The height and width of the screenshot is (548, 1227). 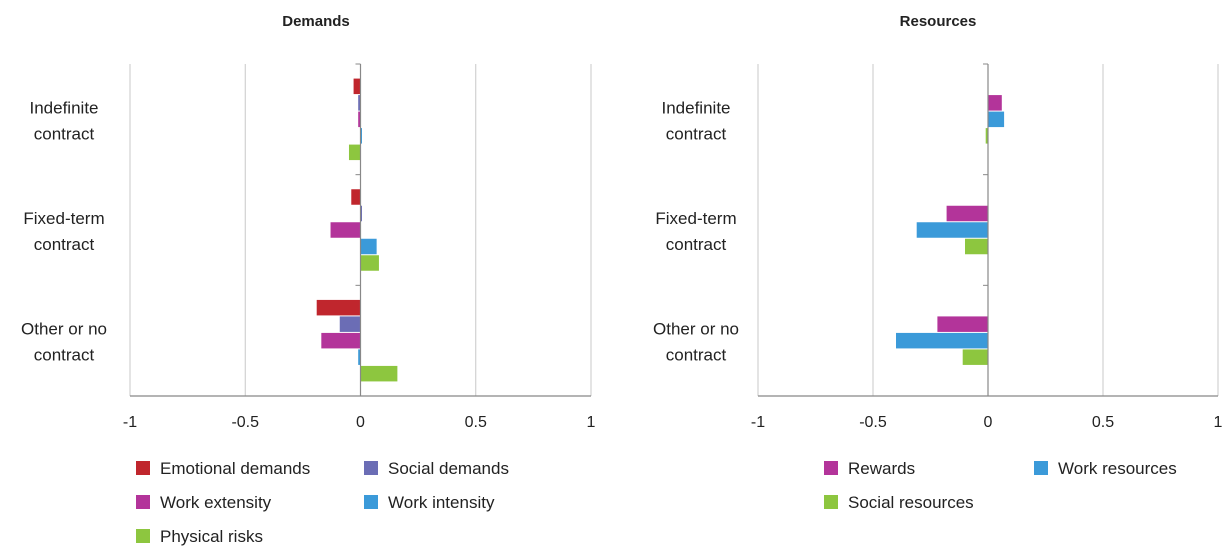 I want to click on chart-title: Resources, so click(x=938, y=21).